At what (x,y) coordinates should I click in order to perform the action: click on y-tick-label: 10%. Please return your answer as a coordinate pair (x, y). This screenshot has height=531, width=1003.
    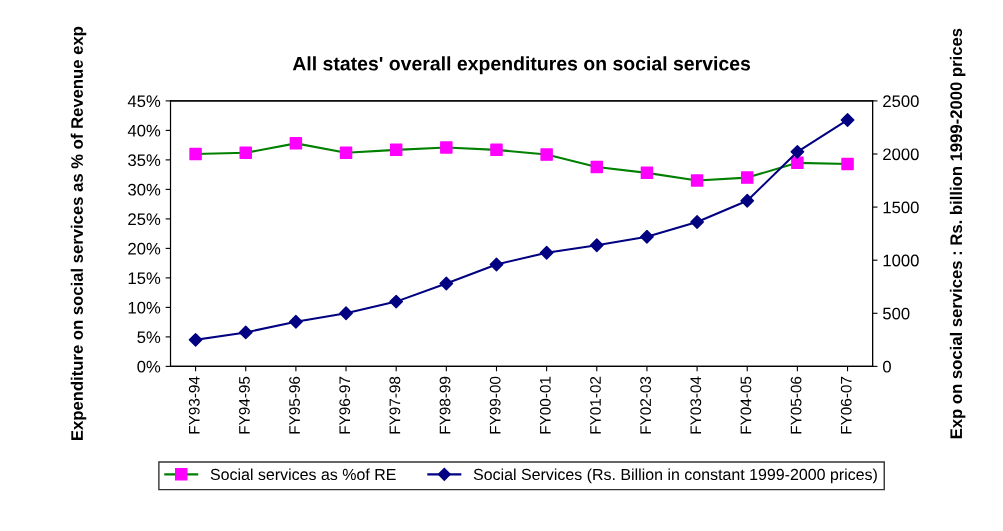
    Looking at the image, I should click on (144, 307).